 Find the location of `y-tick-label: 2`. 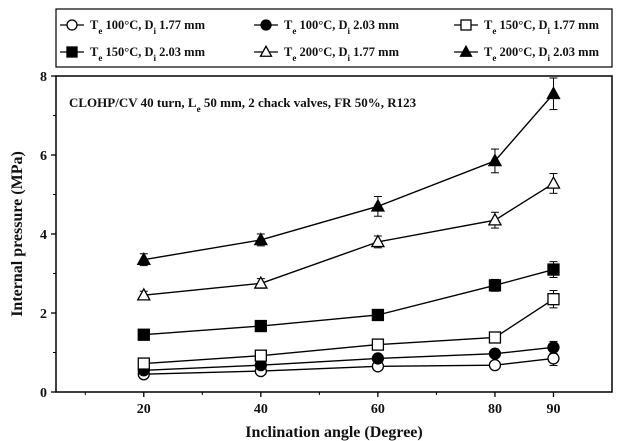

y-tick-label: 2 is located at coordinates (43, 314).